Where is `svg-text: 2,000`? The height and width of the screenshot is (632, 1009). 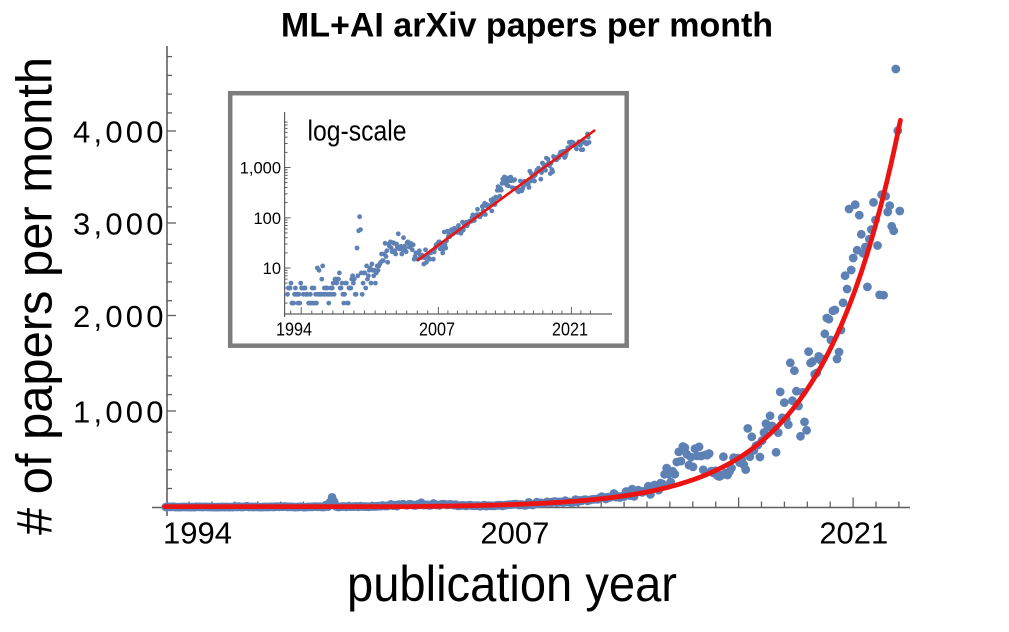
svg-text: 2,000 is located at coordinates (118, 316).